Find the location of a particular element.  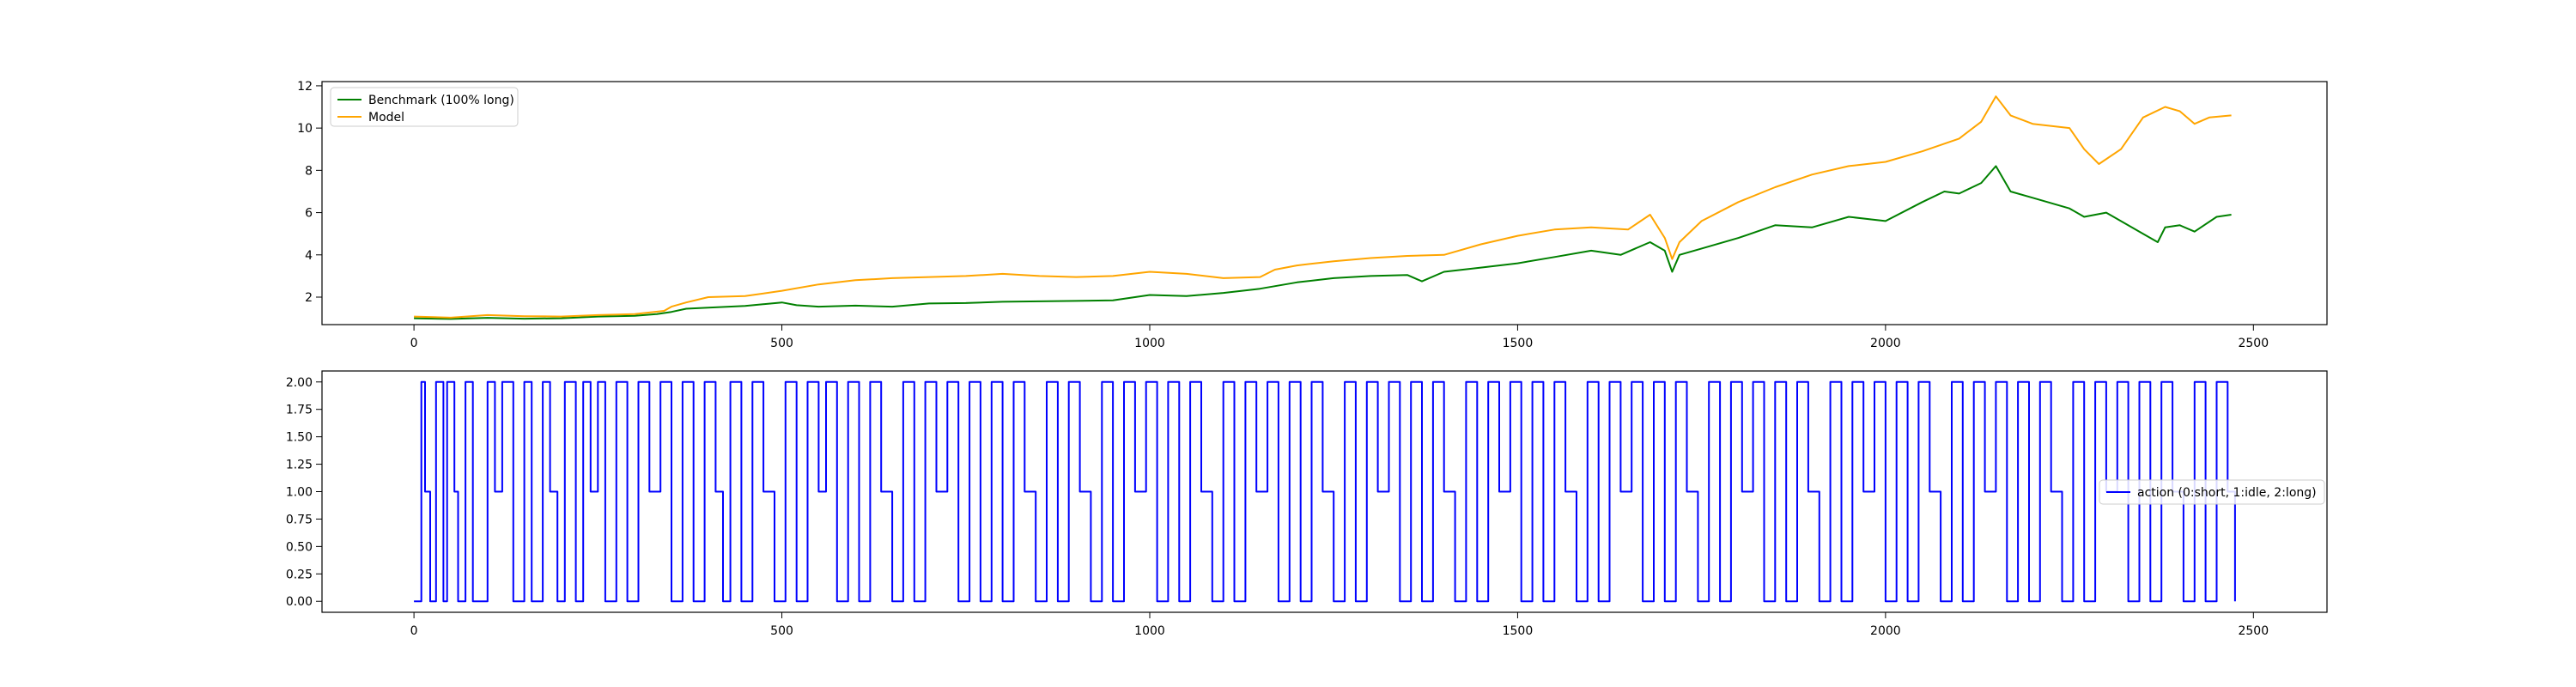

y-tick-label: 2.00 is located at coordinates (300, 383).